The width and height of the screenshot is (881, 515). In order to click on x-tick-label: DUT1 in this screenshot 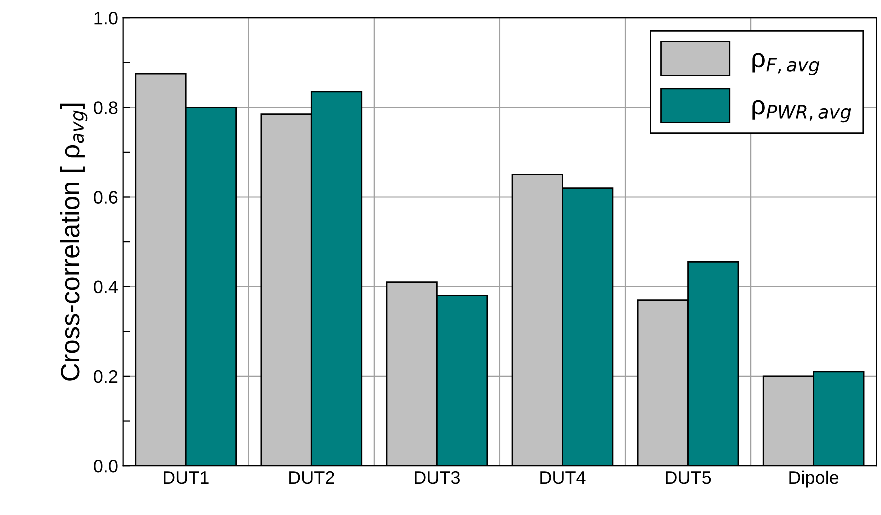, I will do `click(186, 478)`.